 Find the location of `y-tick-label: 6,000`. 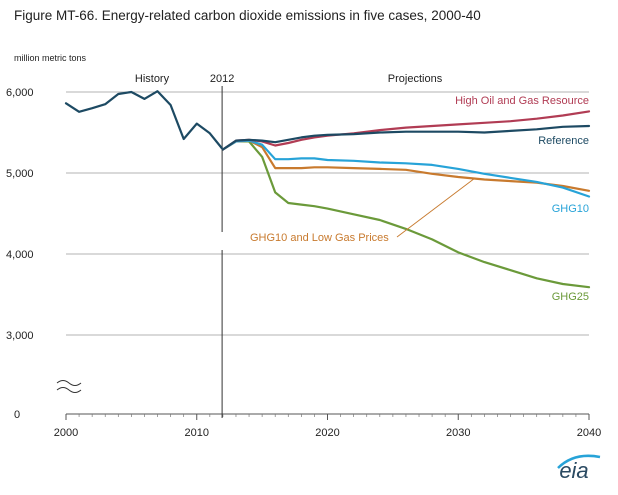

y-tick-label: 6,000 is located at coordinates (20, 93).